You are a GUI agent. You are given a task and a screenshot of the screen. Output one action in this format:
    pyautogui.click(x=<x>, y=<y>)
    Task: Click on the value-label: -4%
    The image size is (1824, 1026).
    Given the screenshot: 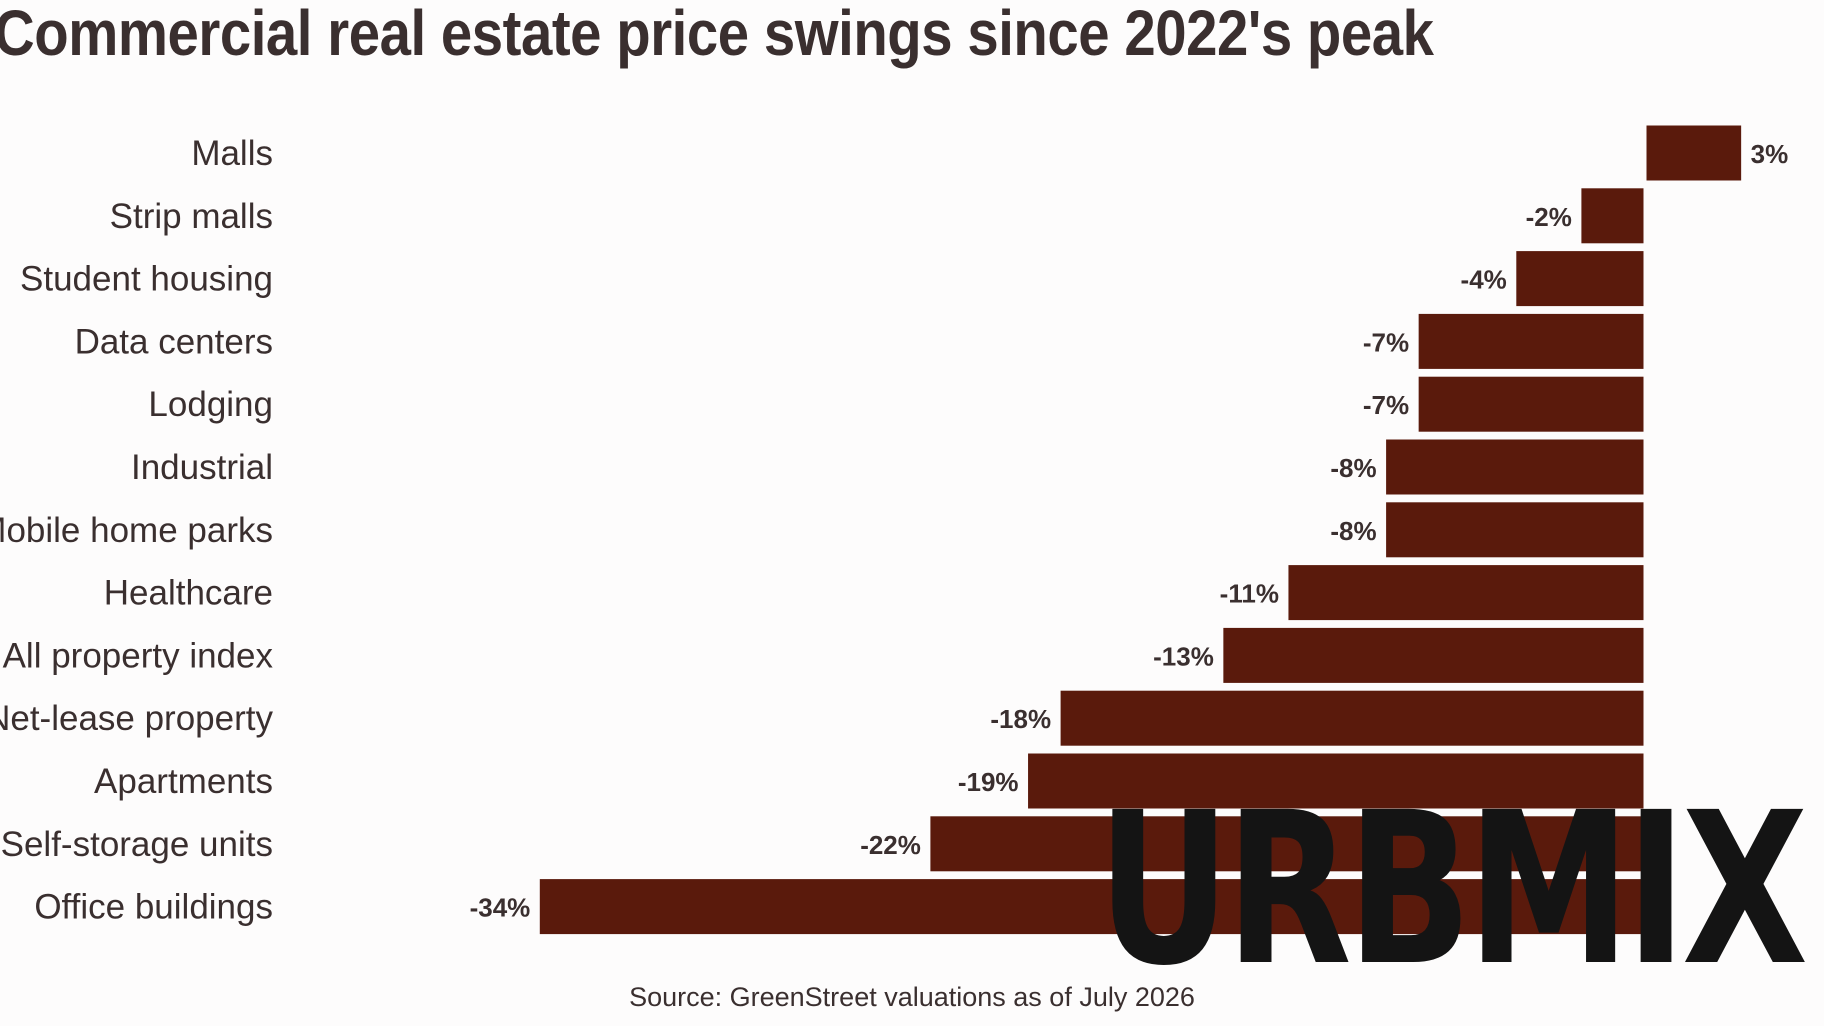 What is the action you would take?
    pyautogui.click(x=1484, y=280)
    